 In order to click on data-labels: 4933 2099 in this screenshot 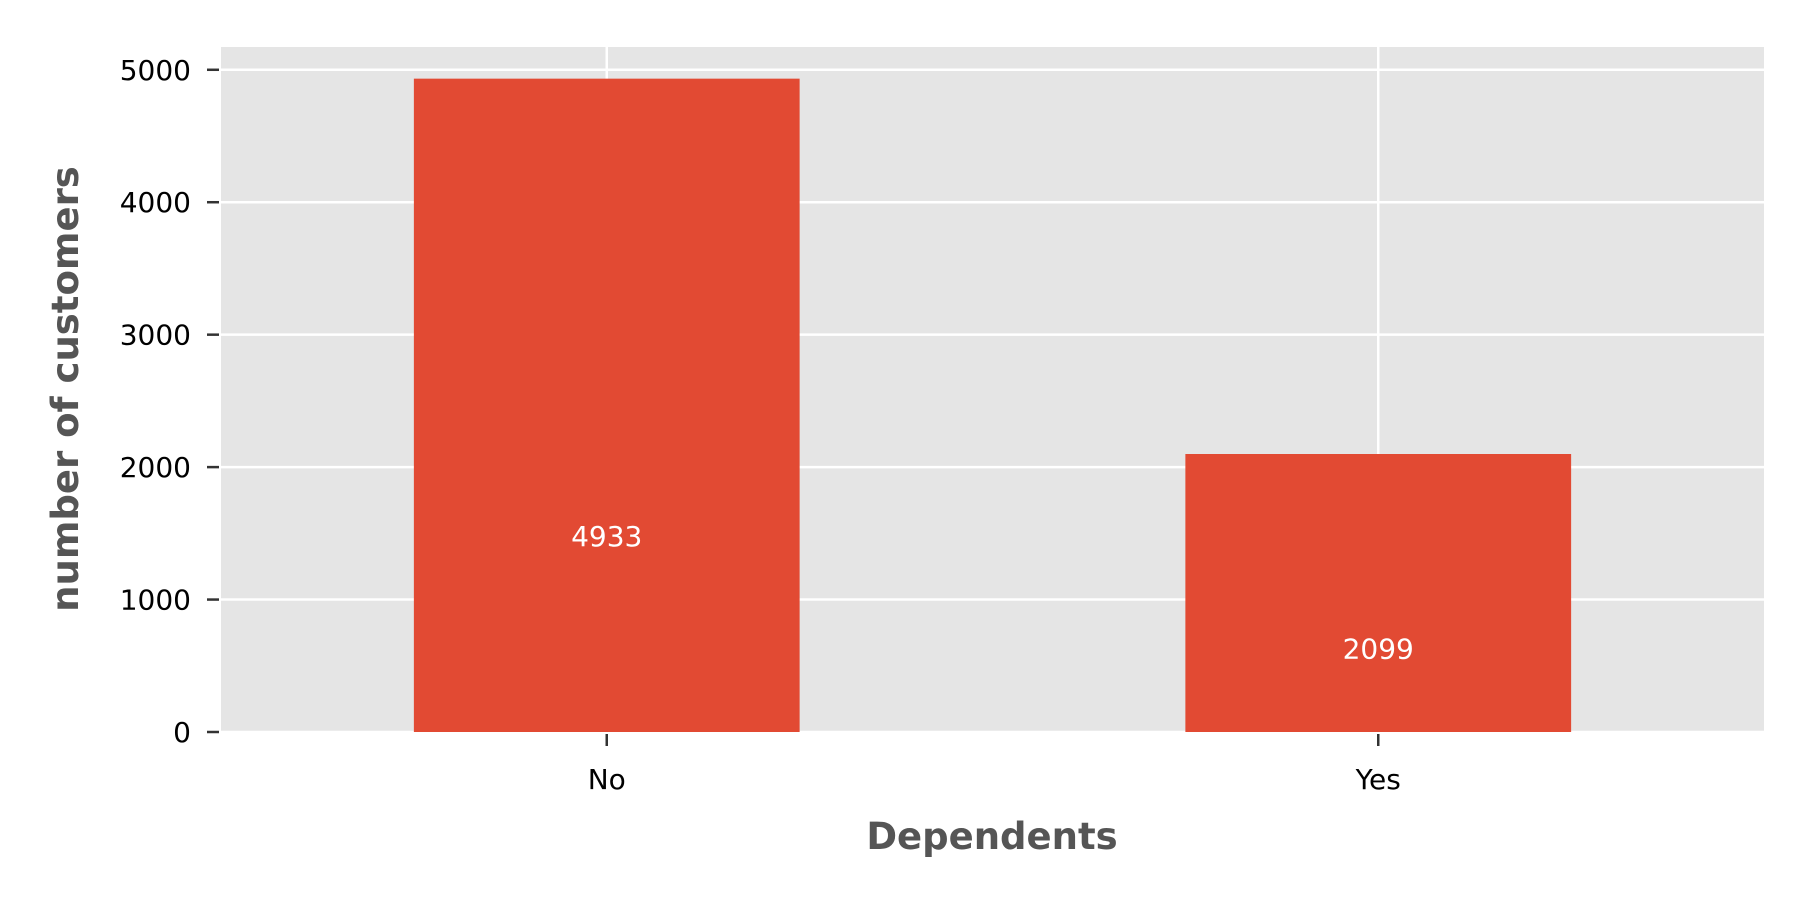, I will do `click(992, 593)`.